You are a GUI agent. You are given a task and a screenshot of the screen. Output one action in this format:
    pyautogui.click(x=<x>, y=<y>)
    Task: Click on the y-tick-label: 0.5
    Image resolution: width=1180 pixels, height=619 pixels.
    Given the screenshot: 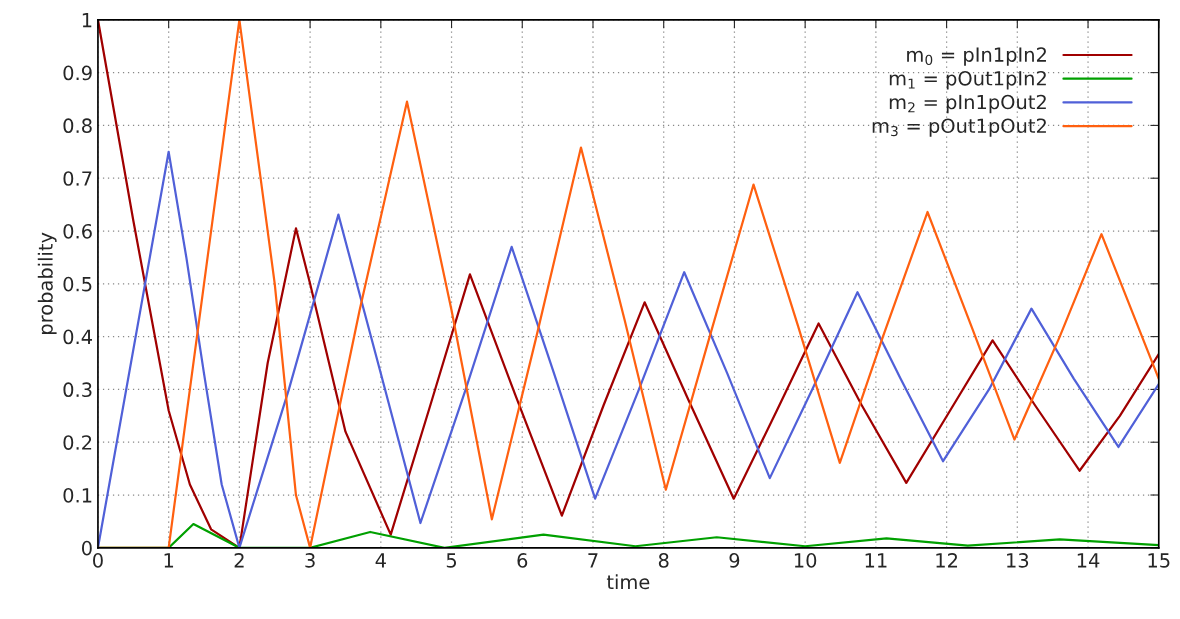 What is the action you would take?
    pyautogui.click(x=77, y=284)
    